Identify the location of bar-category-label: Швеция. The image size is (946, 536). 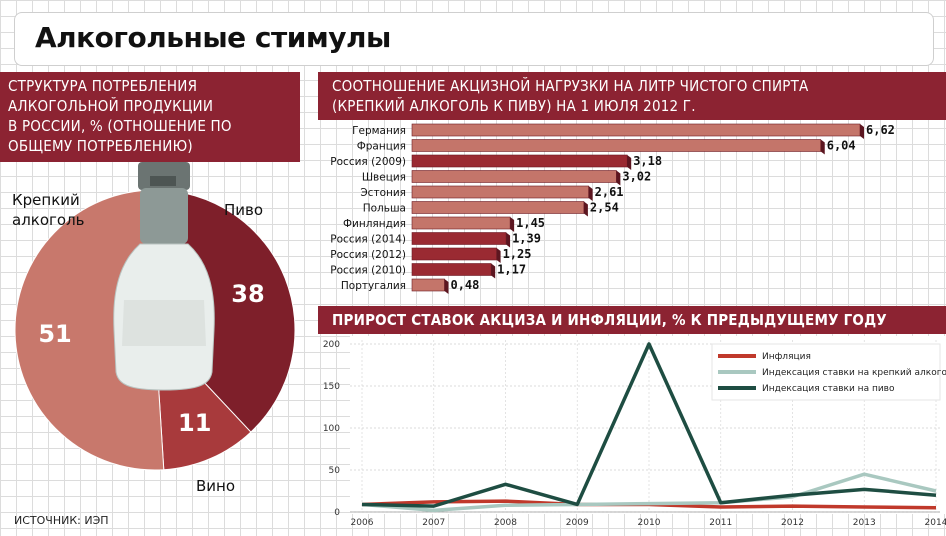
(384, 178).